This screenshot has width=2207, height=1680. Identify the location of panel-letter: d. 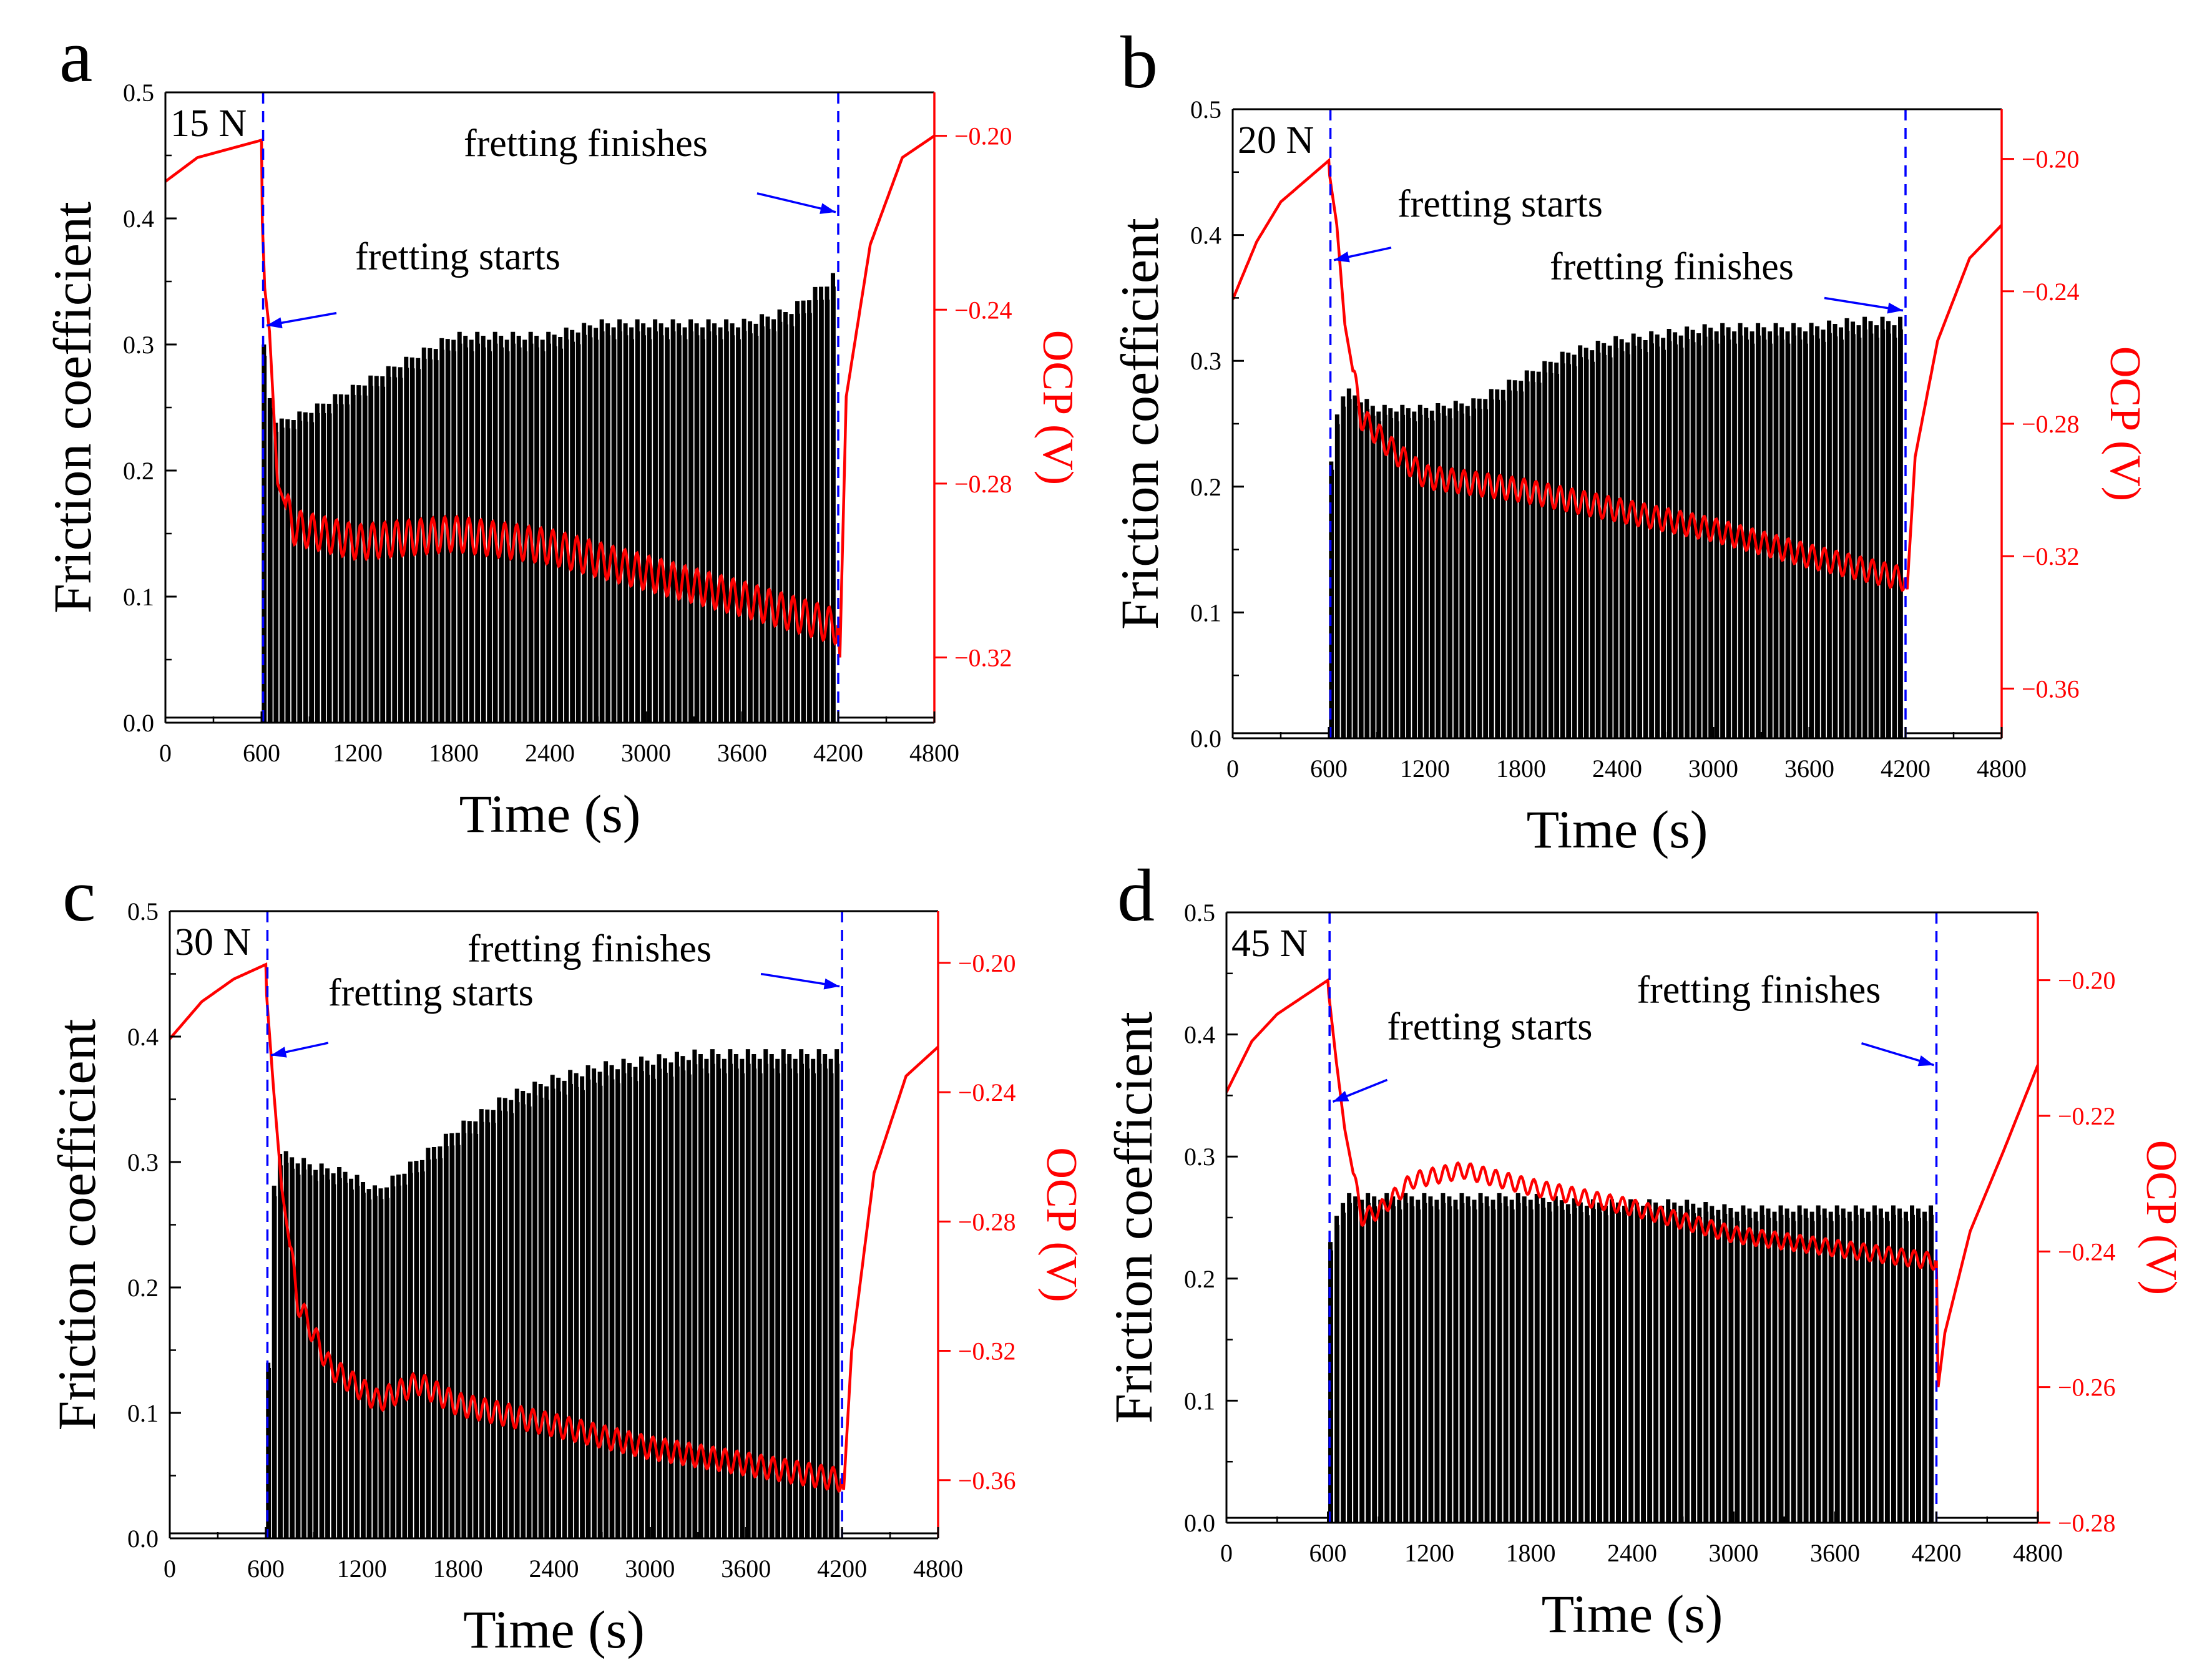
(1136, 895).